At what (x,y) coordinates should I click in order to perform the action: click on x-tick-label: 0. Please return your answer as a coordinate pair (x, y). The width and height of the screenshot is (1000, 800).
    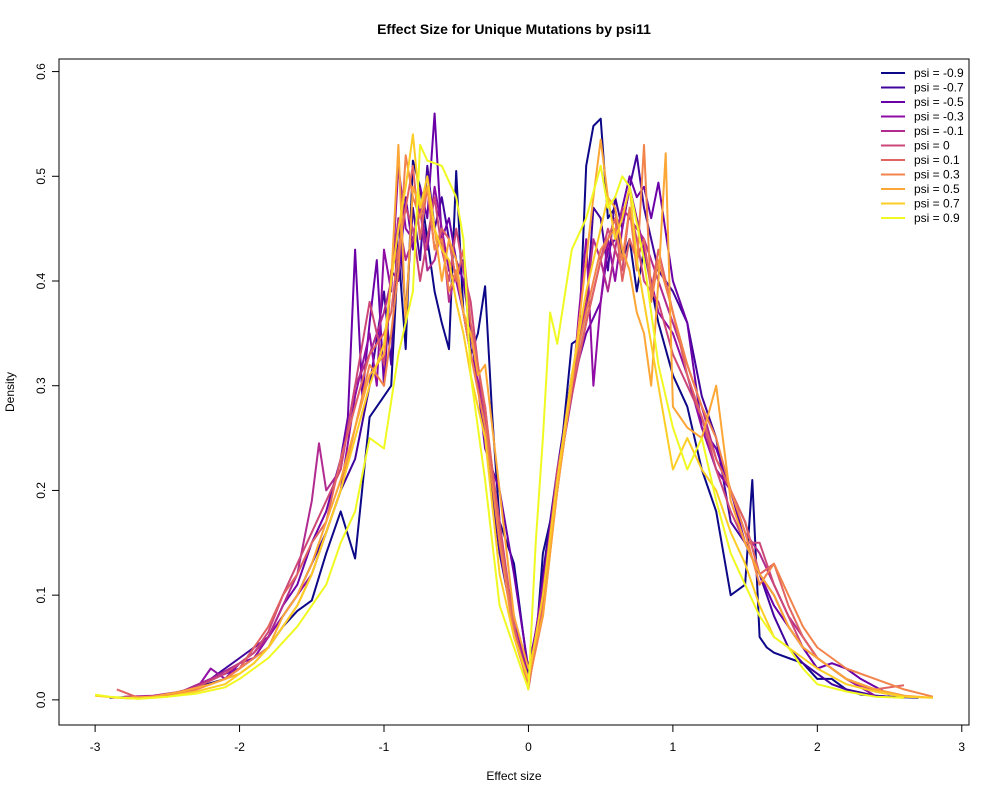
    Looking at the image, I should click on (528, 747).